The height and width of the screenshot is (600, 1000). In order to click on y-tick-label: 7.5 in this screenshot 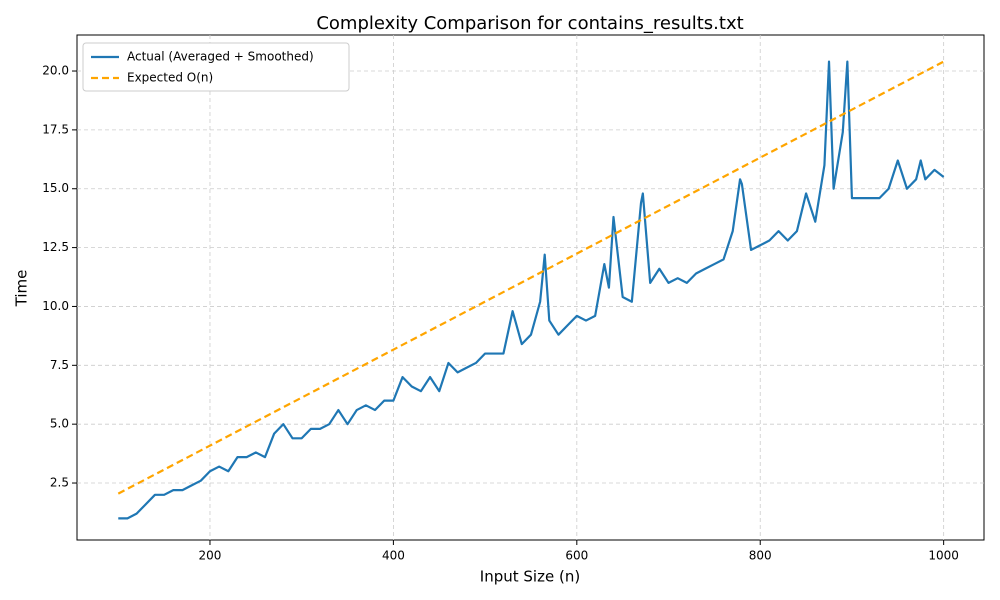, I will do `click(59, 365)`.